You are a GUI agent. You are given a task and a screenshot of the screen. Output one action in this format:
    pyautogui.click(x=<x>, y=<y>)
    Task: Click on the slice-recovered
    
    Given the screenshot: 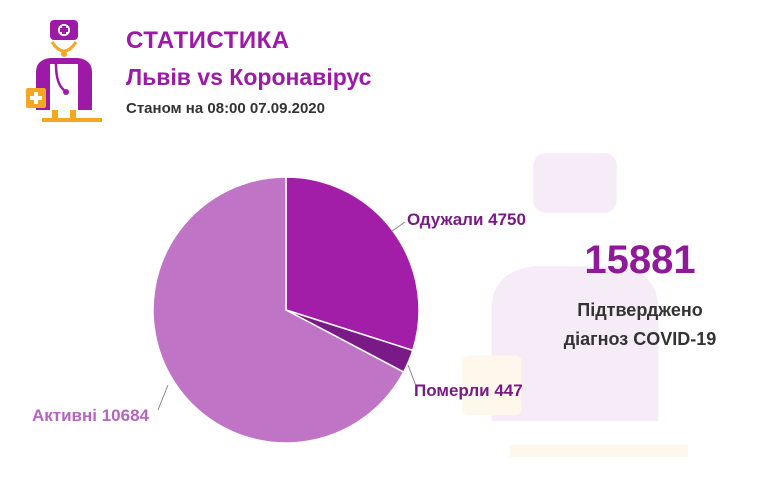 What is the action you would take?
    pyautogui.click(x=352, y=264)
    